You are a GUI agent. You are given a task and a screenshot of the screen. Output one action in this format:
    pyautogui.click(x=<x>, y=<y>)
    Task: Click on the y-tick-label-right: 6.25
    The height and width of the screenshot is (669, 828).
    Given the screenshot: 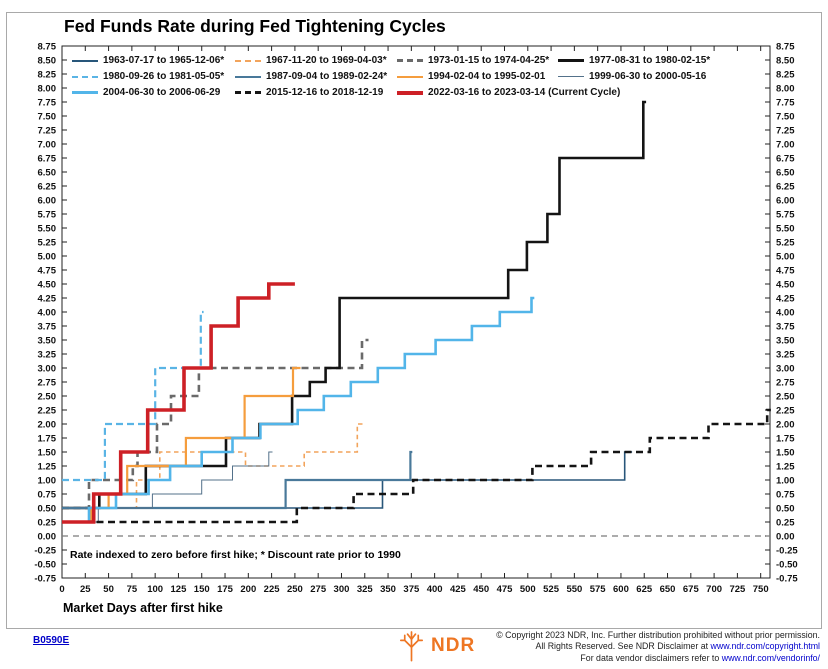 What is the action you would take?
    pyautogui.click(x=785, y=187)
    